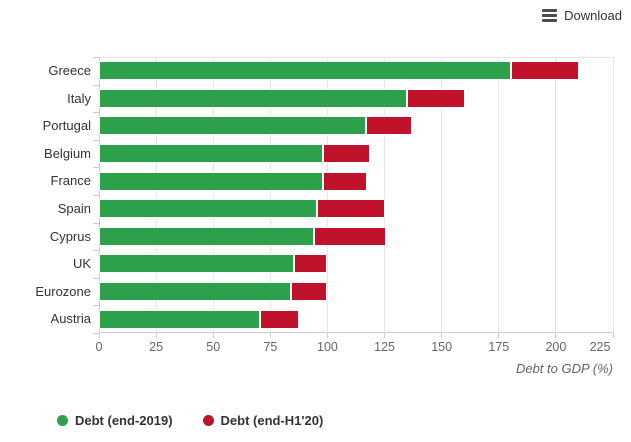 This screenshot has width=631, height=442. Describe the element at coordinates (79, 98) in the screenshot. I see `category-label-italy: Italy` at that location.